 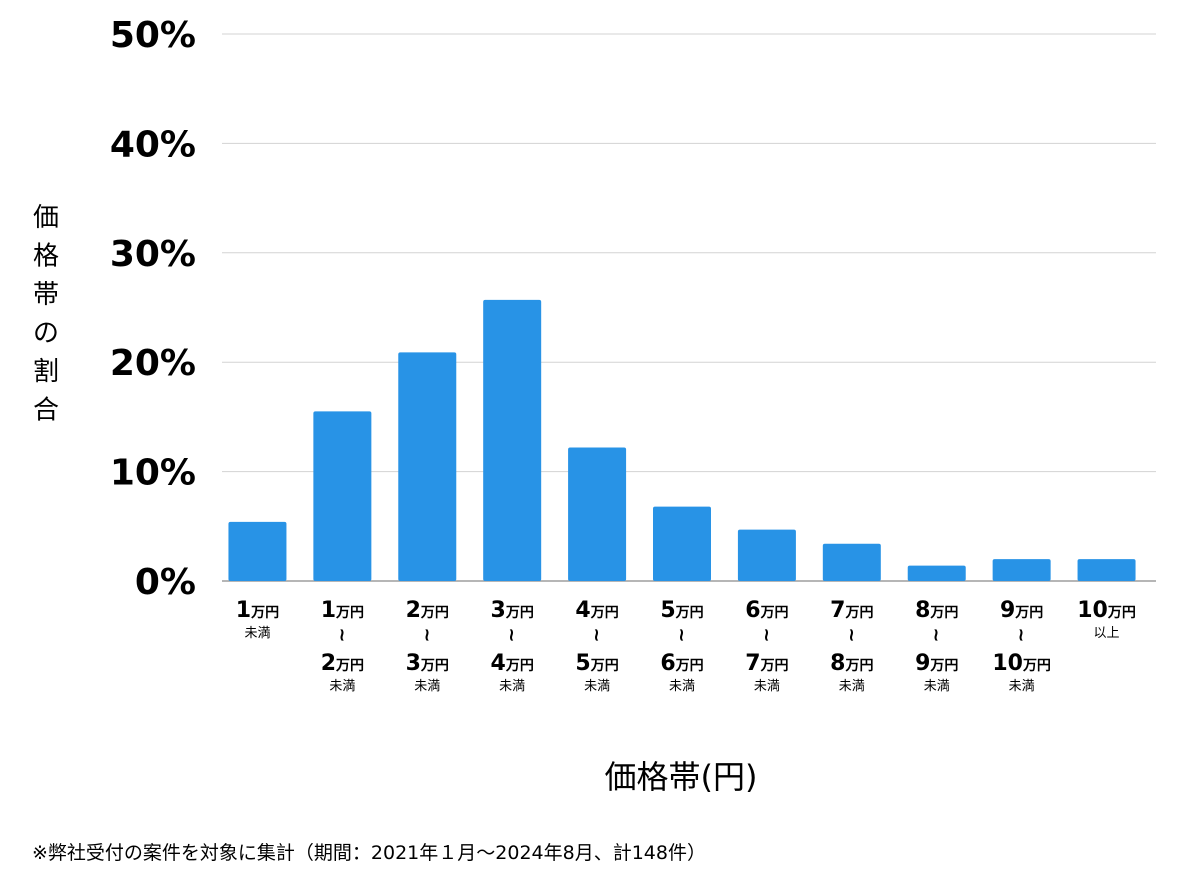 What do you see at coordinates (46, 334) in the screenshot?
I see `y-axis-title-char: の` at bounding box center [46, 334].